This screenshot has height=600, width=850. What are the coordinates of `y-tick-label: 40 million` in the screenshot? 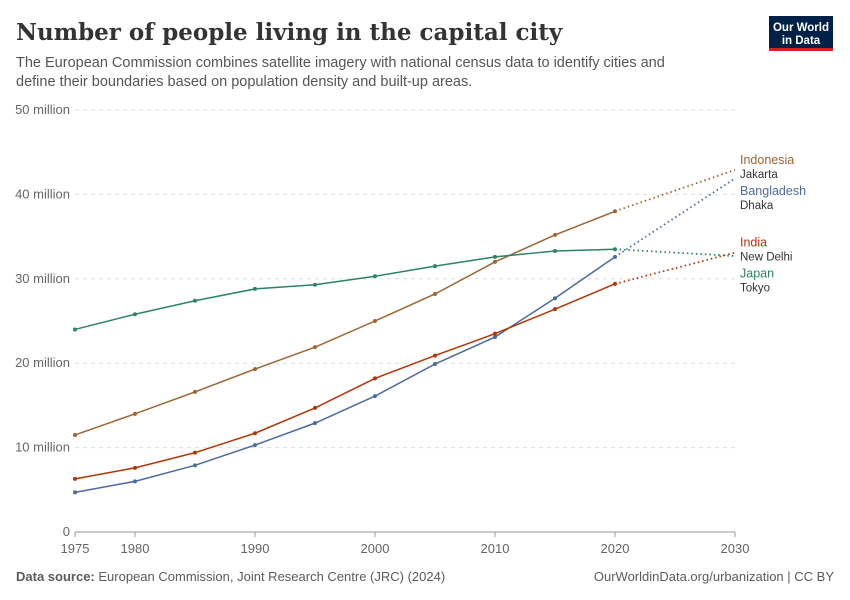 It's located at (42, 193).